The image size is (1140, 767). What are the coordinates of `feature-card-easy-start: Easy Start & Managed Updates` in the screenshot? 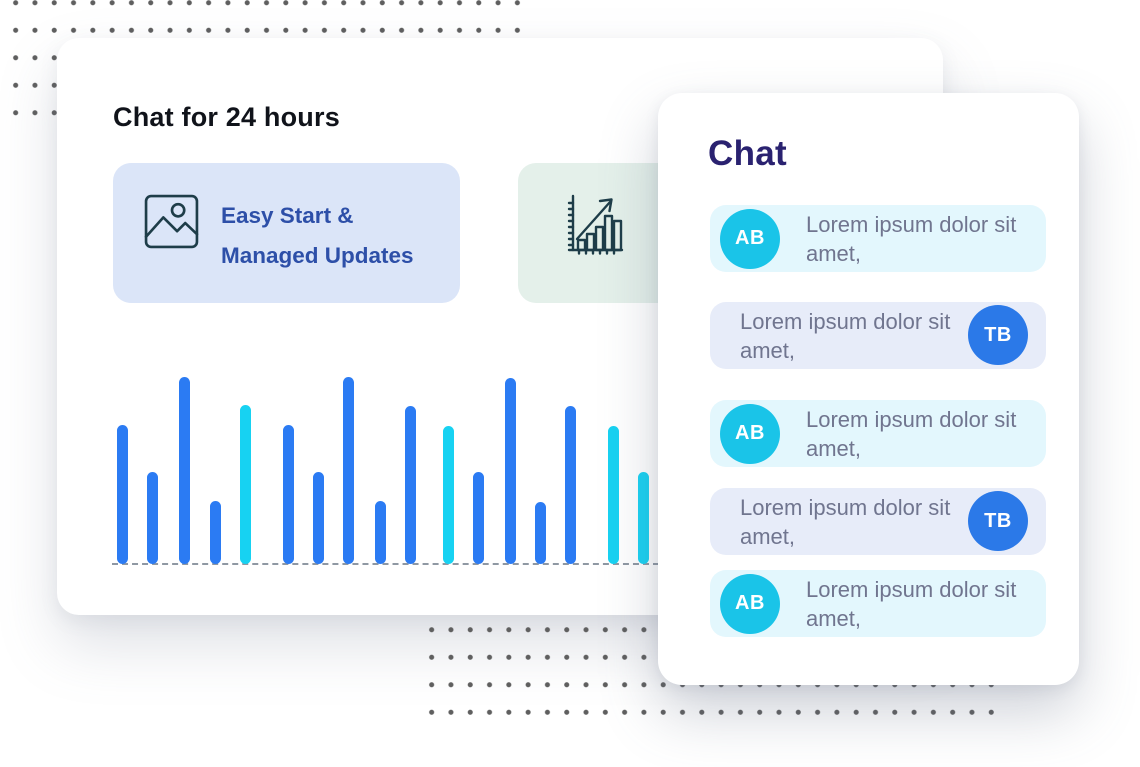 It's located at (286, 233).